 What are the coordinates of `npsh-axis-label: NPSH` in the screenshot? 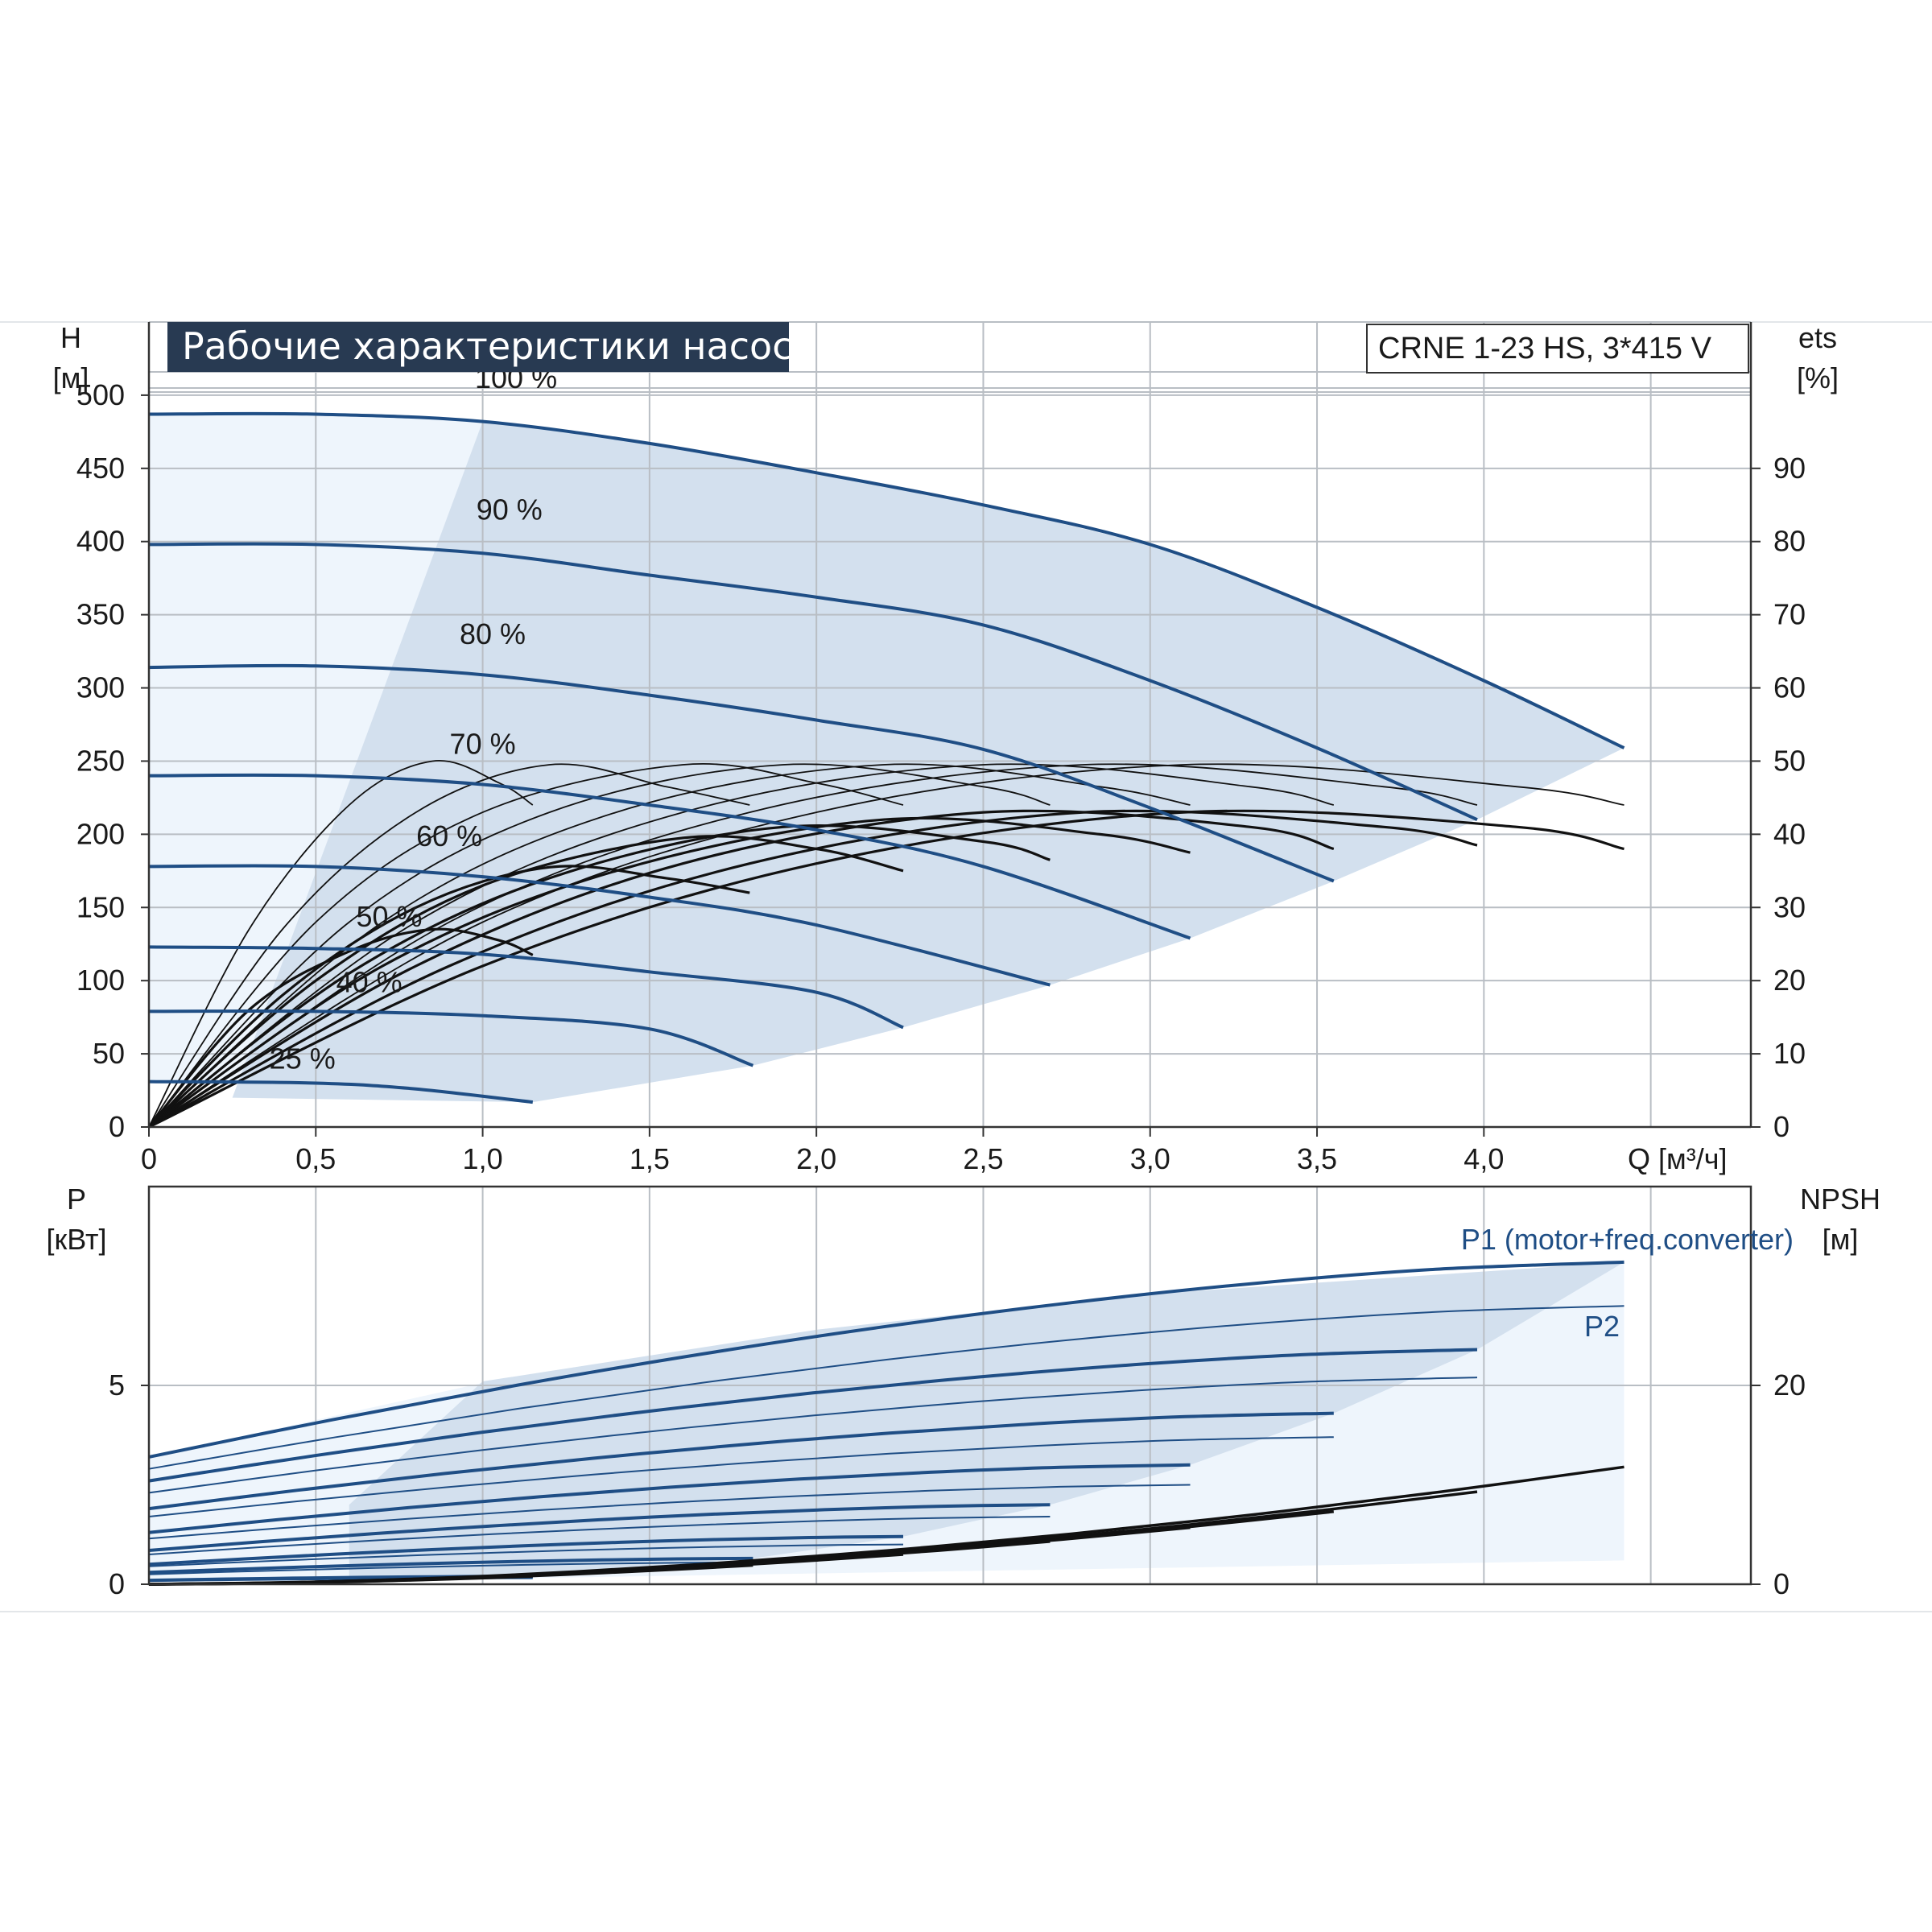 It's located at (1840, 1199).